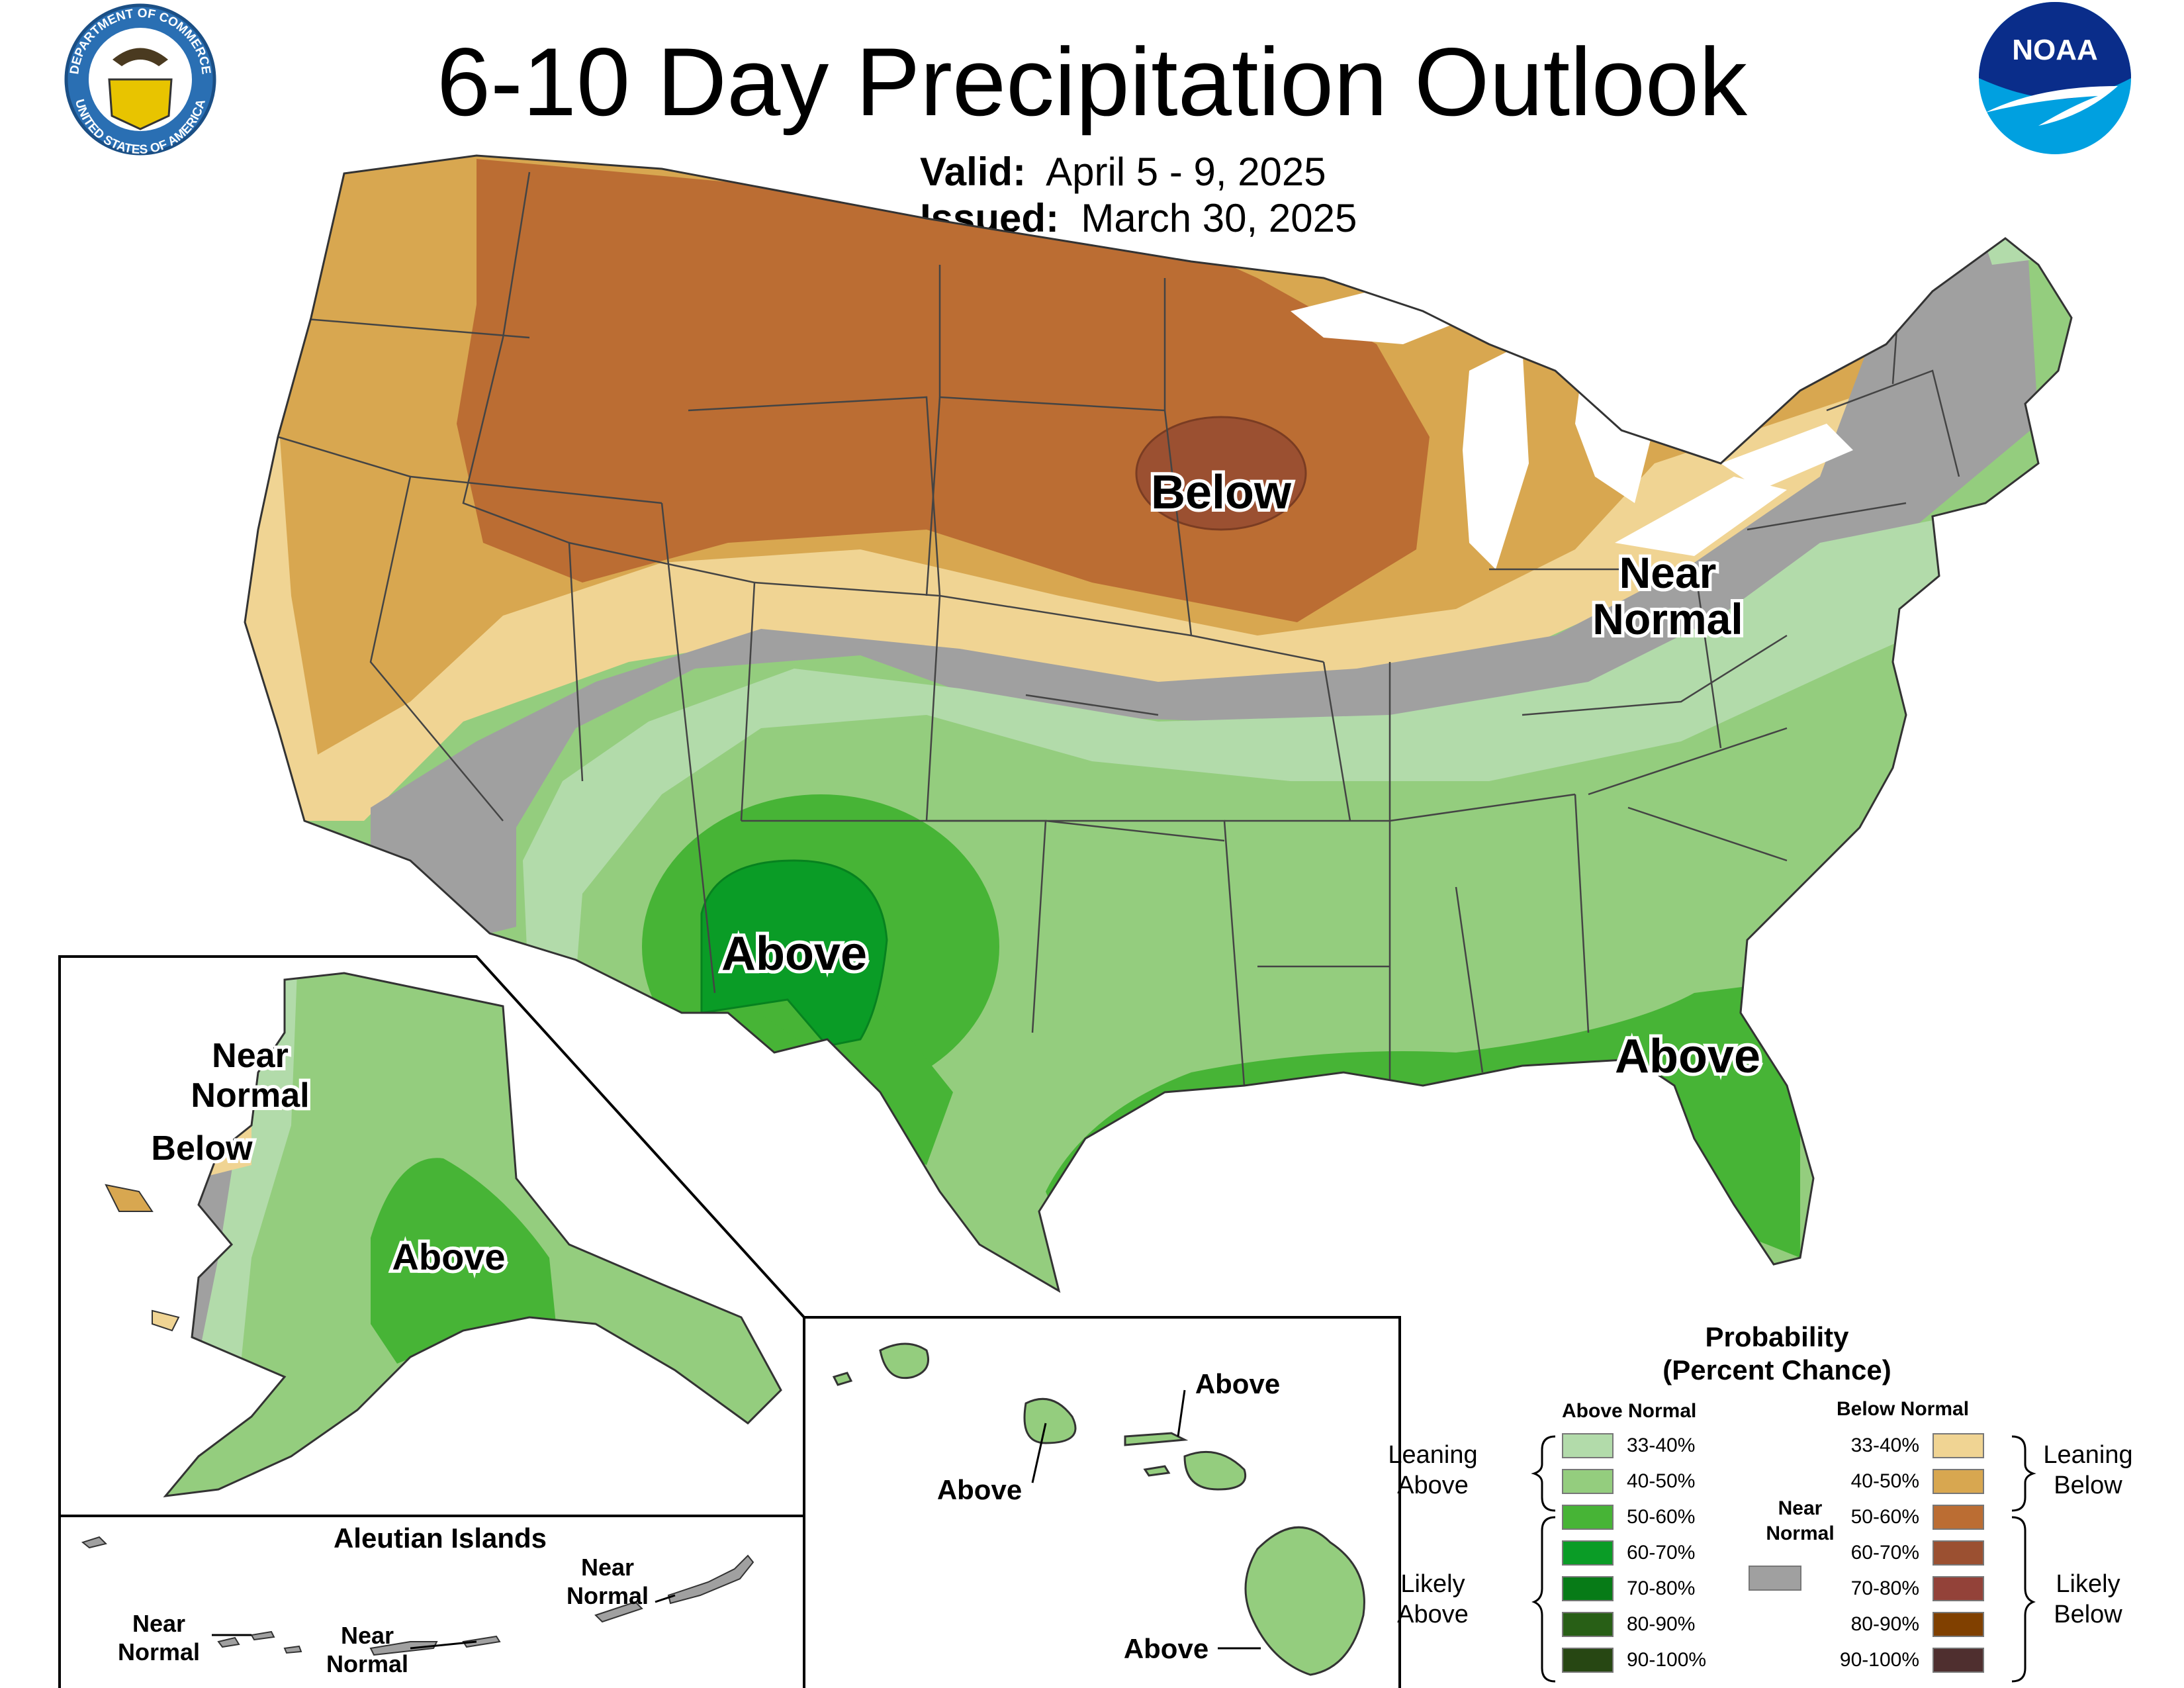  I want to click on legend-below-row: 70-80%, so click(1912, 1589).